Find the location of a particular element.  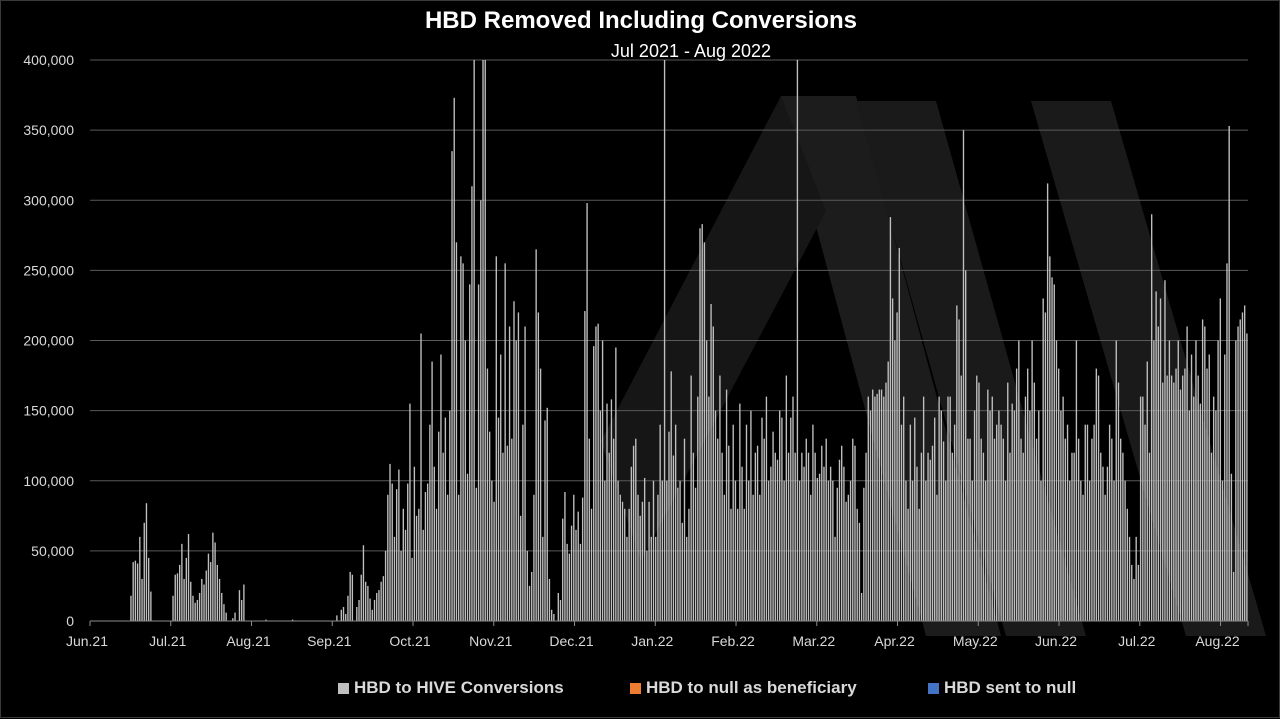

legend-label-beneficiary: HBD to null as beneficiary is located at coordinates (751, 687).